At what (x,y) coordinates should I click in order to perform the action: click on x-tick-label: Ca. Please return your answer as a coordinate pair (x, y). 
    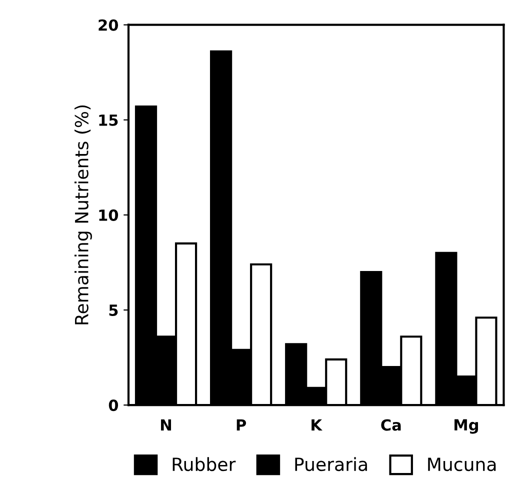
    Looking at the image, I should click on (391, 425).